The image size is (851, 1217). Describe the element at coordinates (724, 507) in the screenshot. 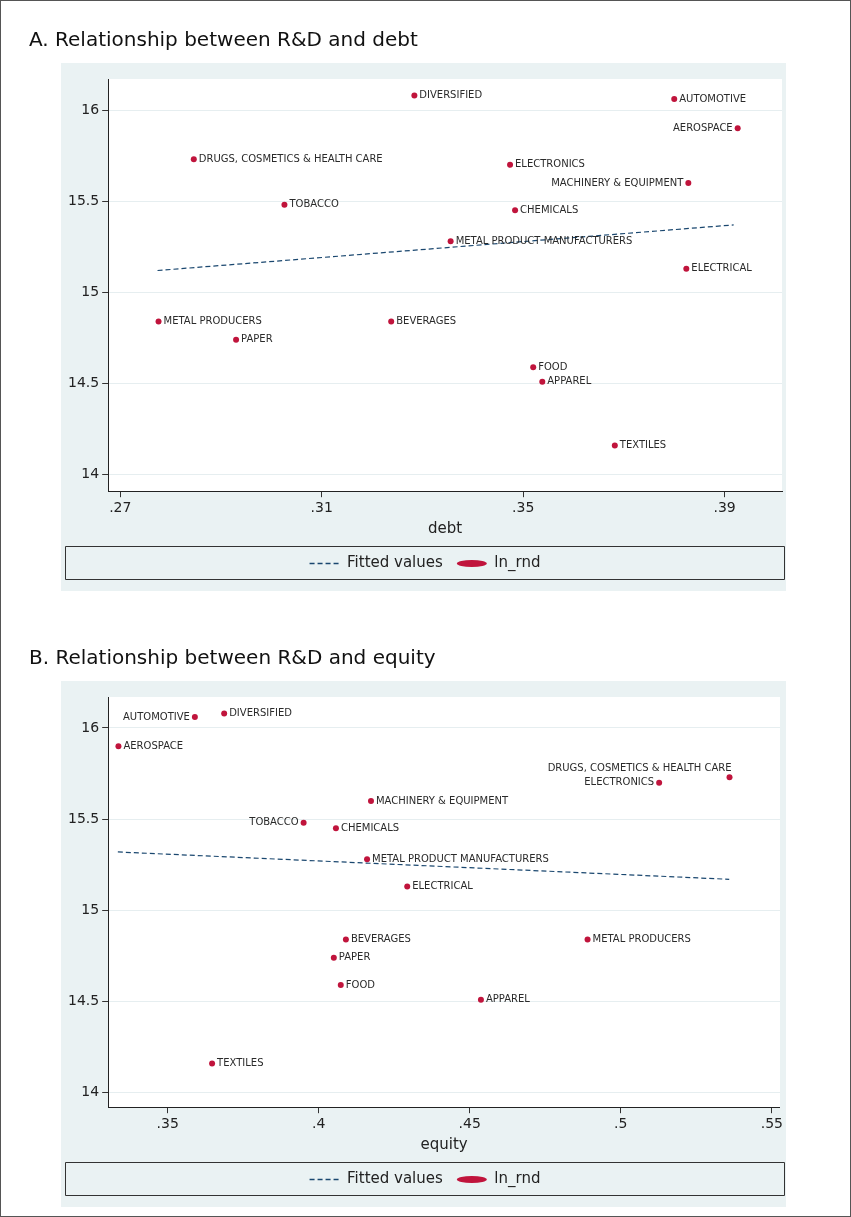

I see `x-tick-label: .39` at that location.